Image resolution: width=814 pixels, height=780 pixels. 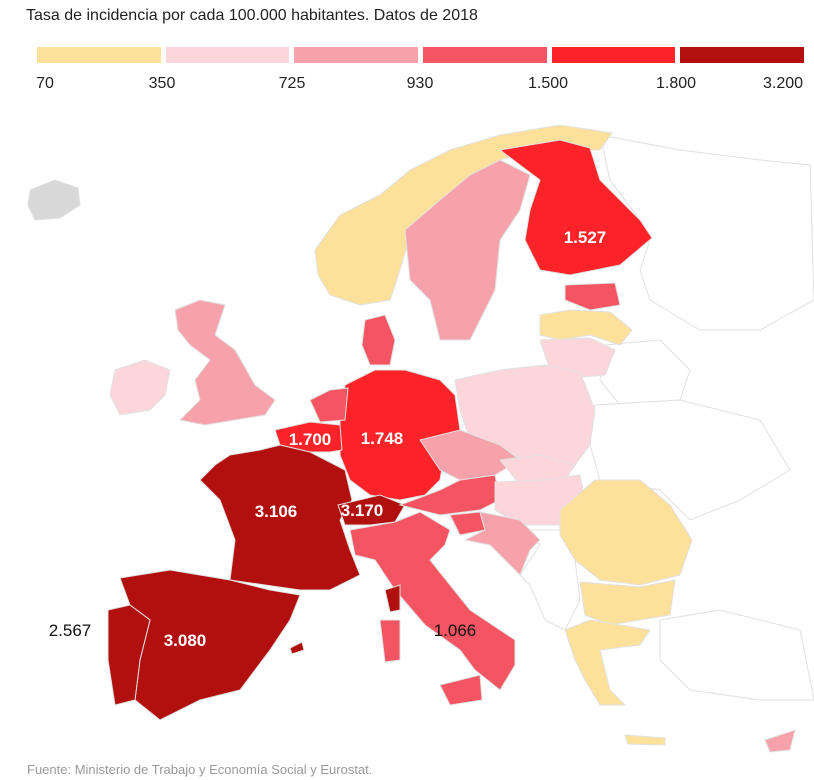 I want to click on legend-tick: 1.500, so click(x=548, y=83).